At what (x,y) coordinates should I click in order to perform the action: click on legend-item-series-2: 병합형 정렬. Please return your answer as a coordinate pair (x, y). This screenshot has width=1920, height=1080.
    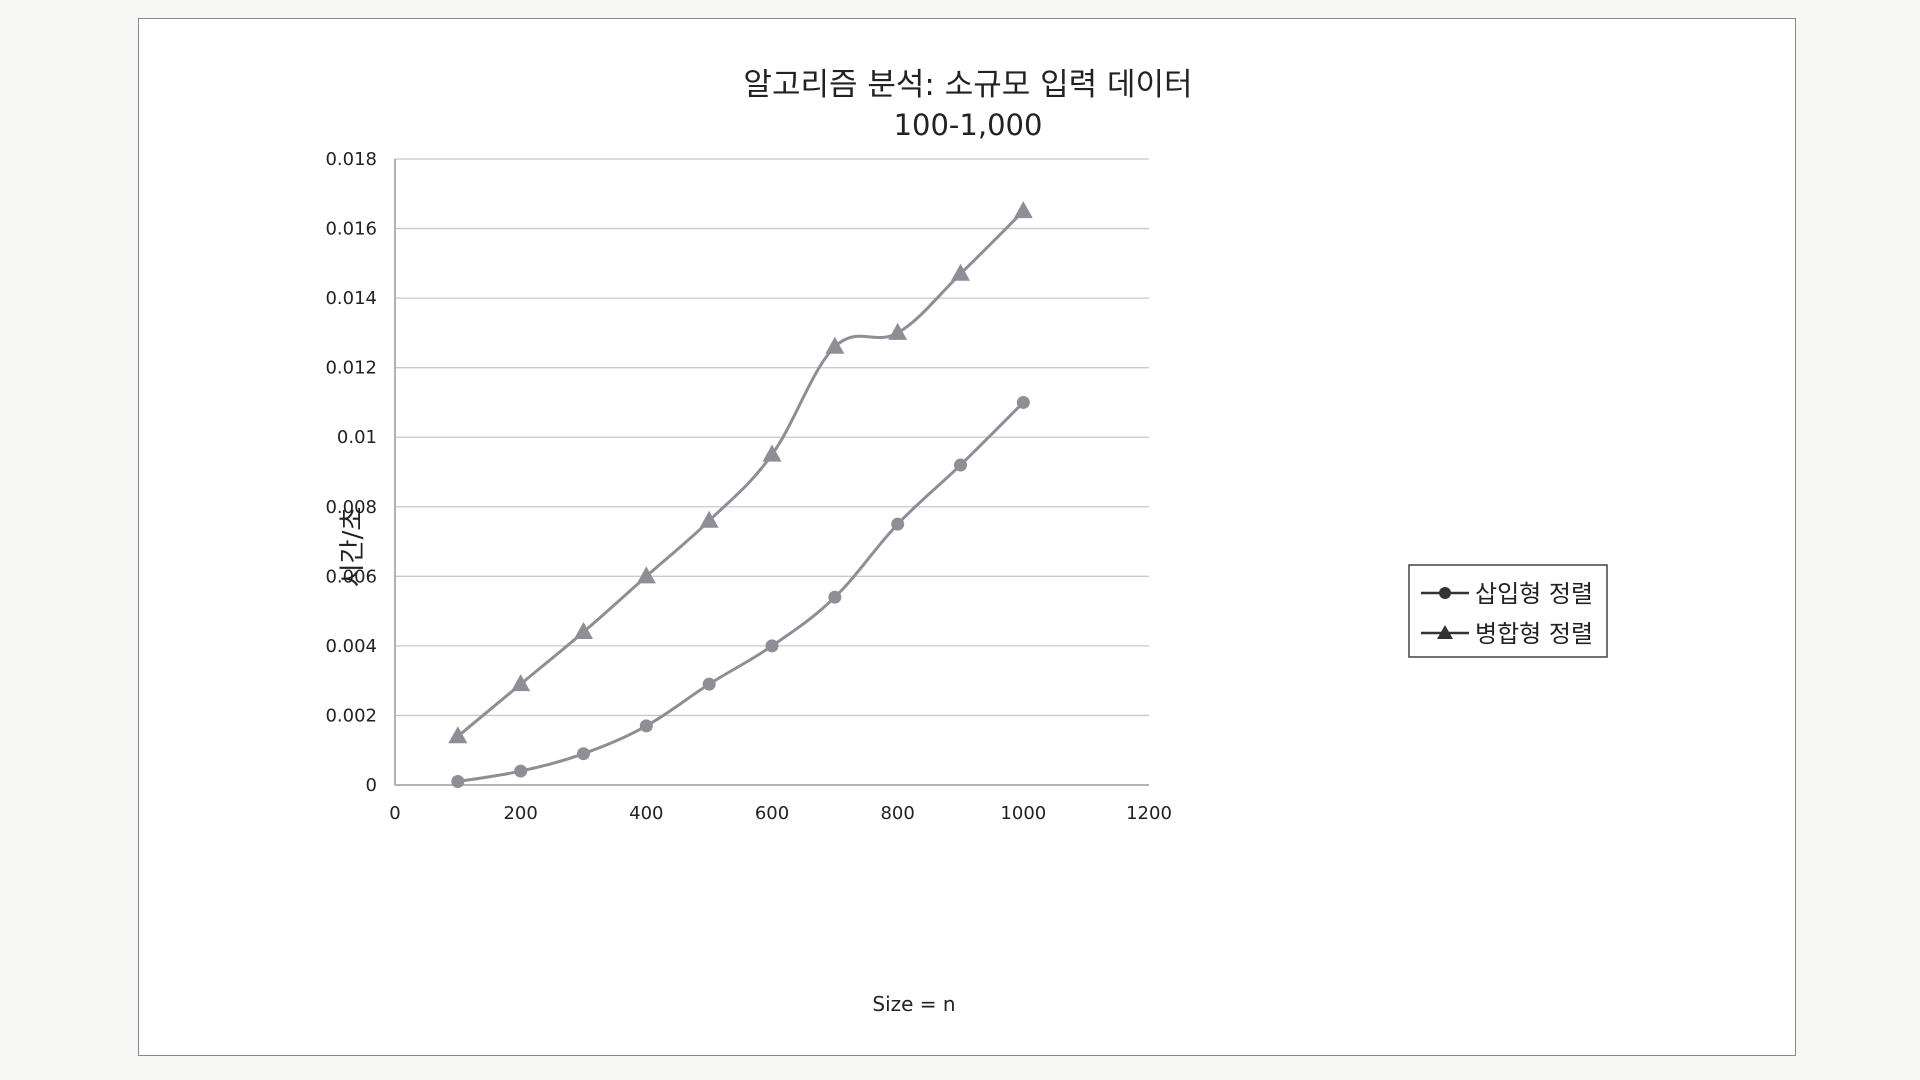
    Looking at the image, I should click on (1507, 634).